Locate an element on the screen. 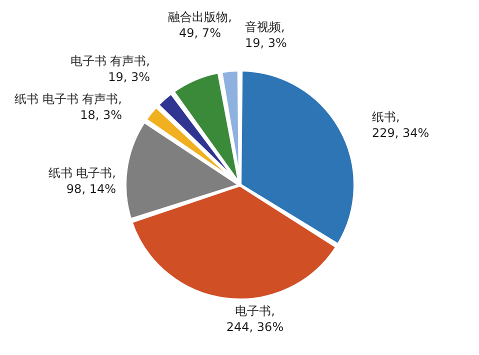 The width and height of the screenshot is (479, 355). slice-label: 音视频, 19, 3% is located at coordinates (266, 35).